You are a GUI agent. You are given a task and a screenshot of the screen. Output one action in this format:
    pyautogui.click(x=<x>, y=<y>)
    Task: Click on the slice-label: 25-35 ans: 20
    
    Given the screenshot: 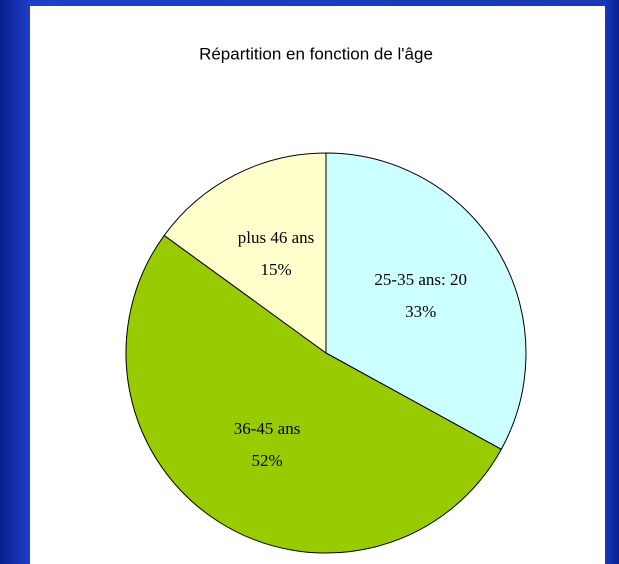 What is the action you would take?
    pyautogui.click(x=420, y=279)
    